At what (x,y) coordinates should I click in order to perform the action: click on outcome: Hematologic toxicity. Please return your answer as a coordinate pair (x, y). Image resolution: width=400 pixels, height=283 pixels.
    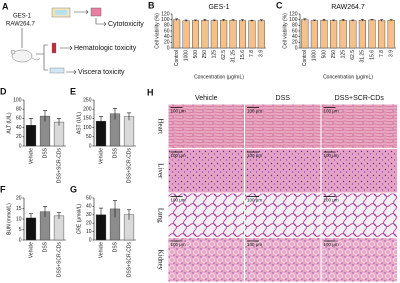
    Looking at the image, I should click on (105, 48).